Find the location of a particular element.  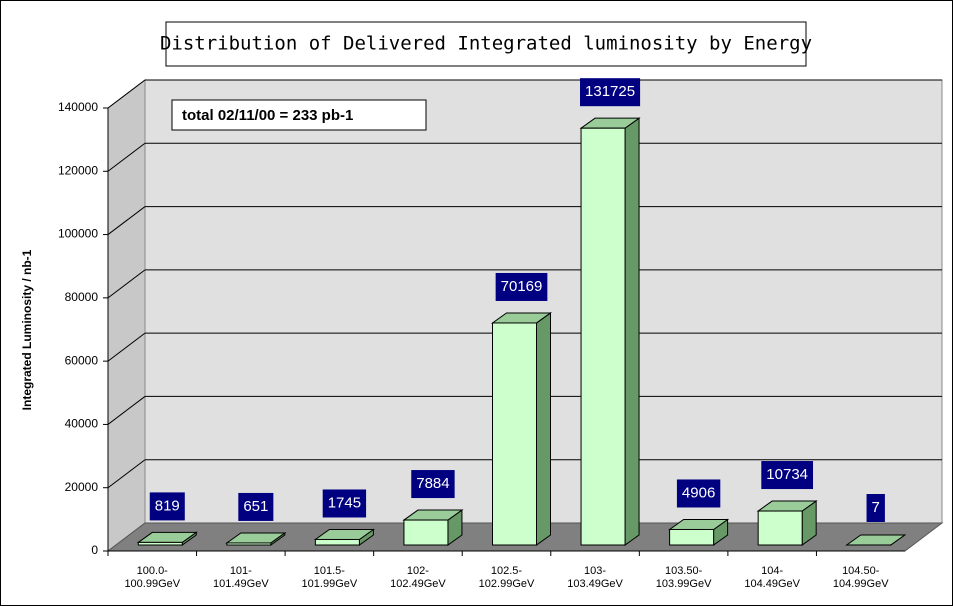

y-tick-label: 0 is located at coordinates (94, 550).